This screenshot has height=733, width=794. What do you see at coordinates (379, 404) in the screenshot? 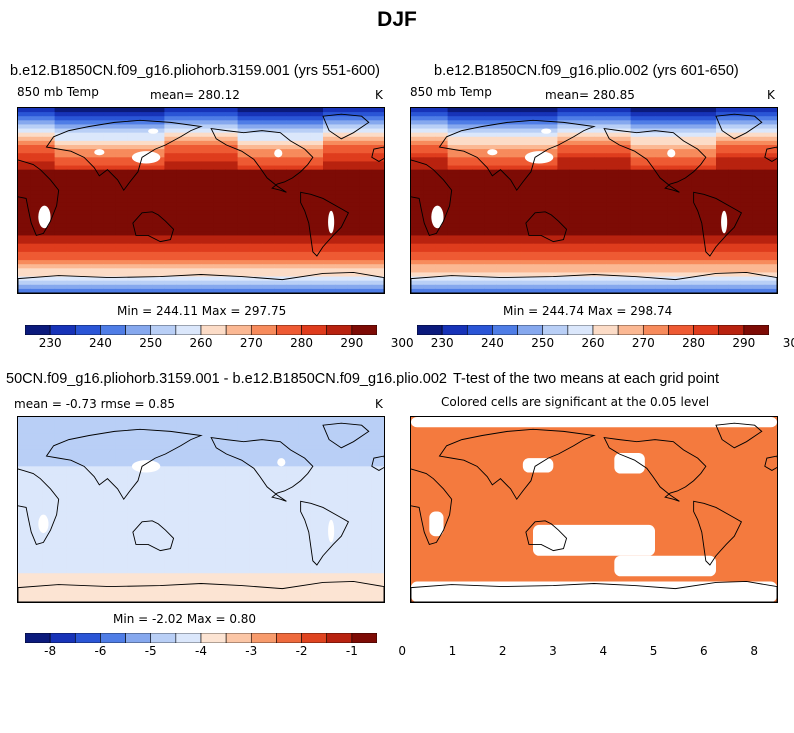
I see `panel3-units-label: K` at bounding box center [379, 404].